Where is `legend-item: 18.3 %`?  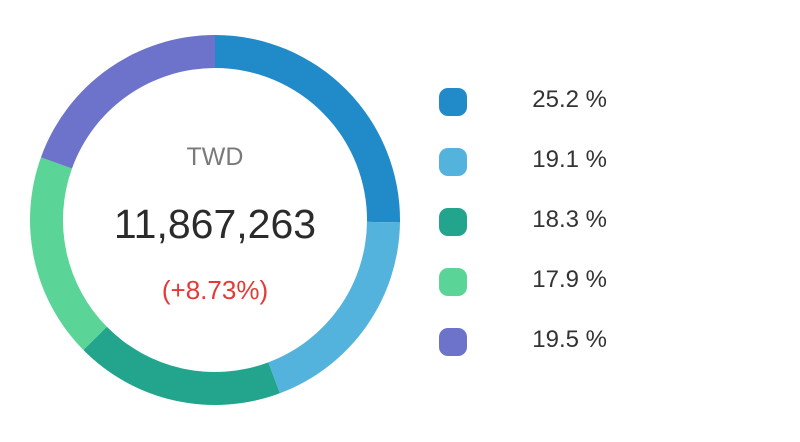
legend-item: 18.3 % is located at coordinates (522, 222).